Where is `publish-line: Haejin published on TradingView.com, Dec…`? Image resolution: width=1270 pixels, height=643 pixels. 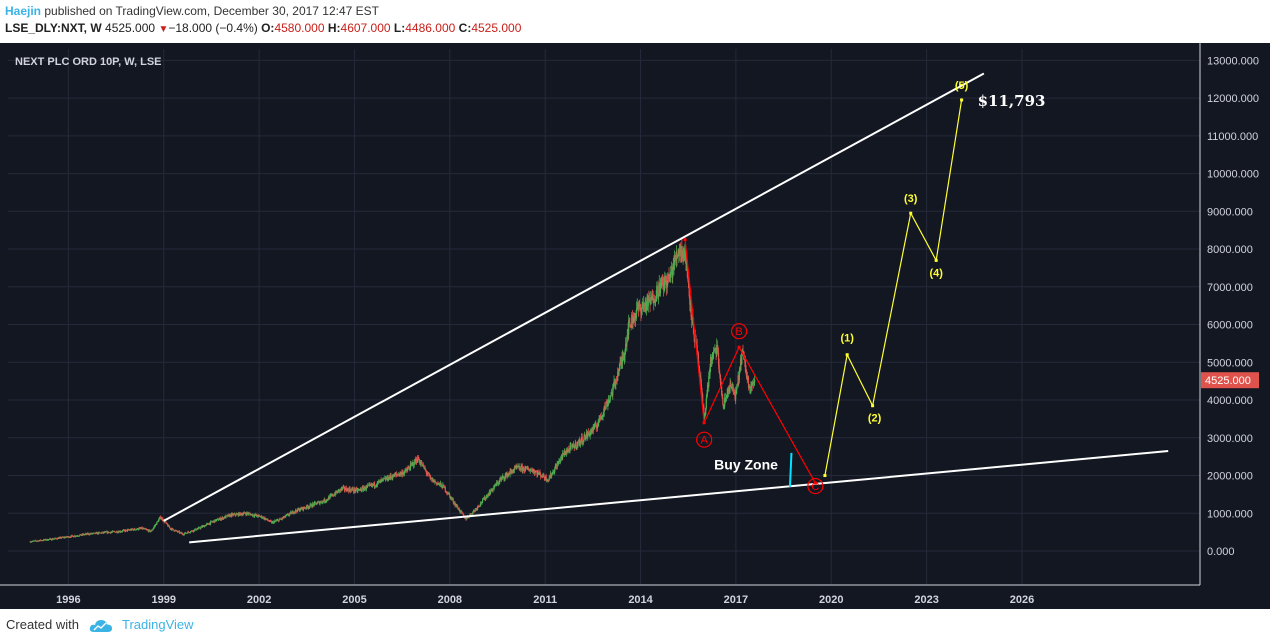 publish-line: Haejin published on TradingView.com, Dec… is located at coordinates (192, 11).